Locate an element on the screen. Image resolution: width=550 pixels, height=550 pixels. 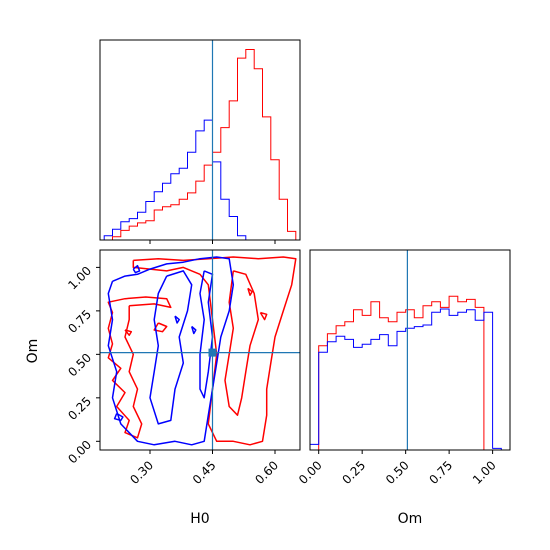
contour-frame is located at coordinates (200, 350).